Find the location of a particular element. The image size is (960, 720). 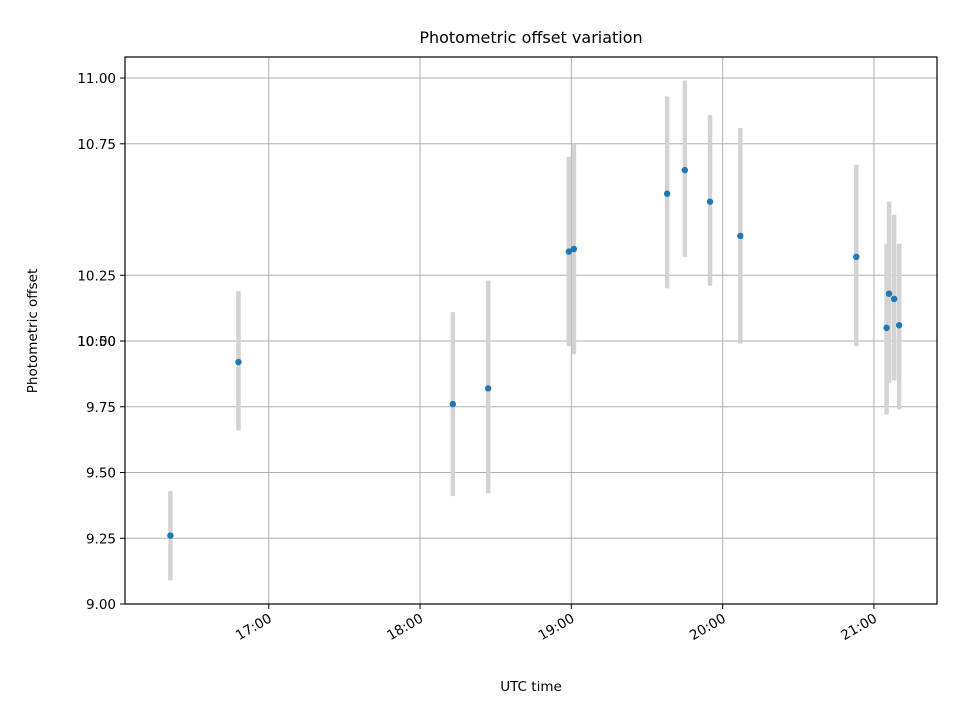

y-tick-label: 9.25 is located at coordinates (101, 539).